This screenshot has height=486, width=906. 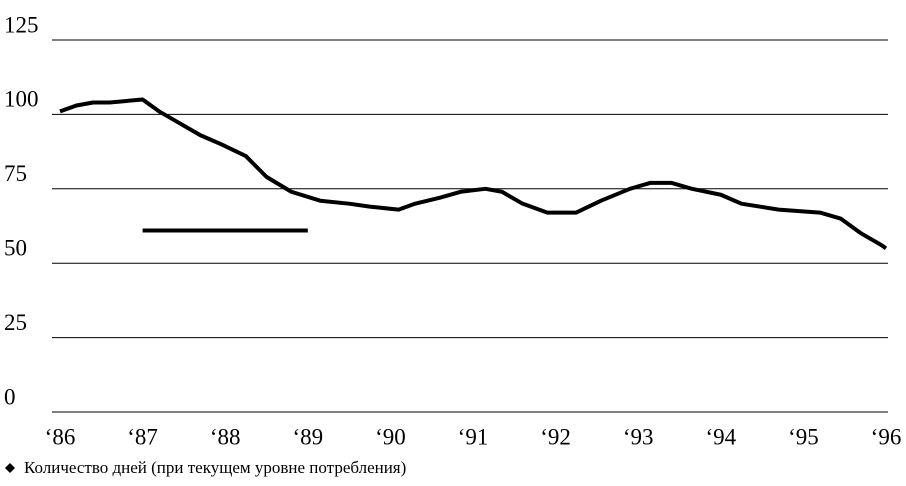 I want to click on x-tick-label: ‘88, so click(x=225, y=436).